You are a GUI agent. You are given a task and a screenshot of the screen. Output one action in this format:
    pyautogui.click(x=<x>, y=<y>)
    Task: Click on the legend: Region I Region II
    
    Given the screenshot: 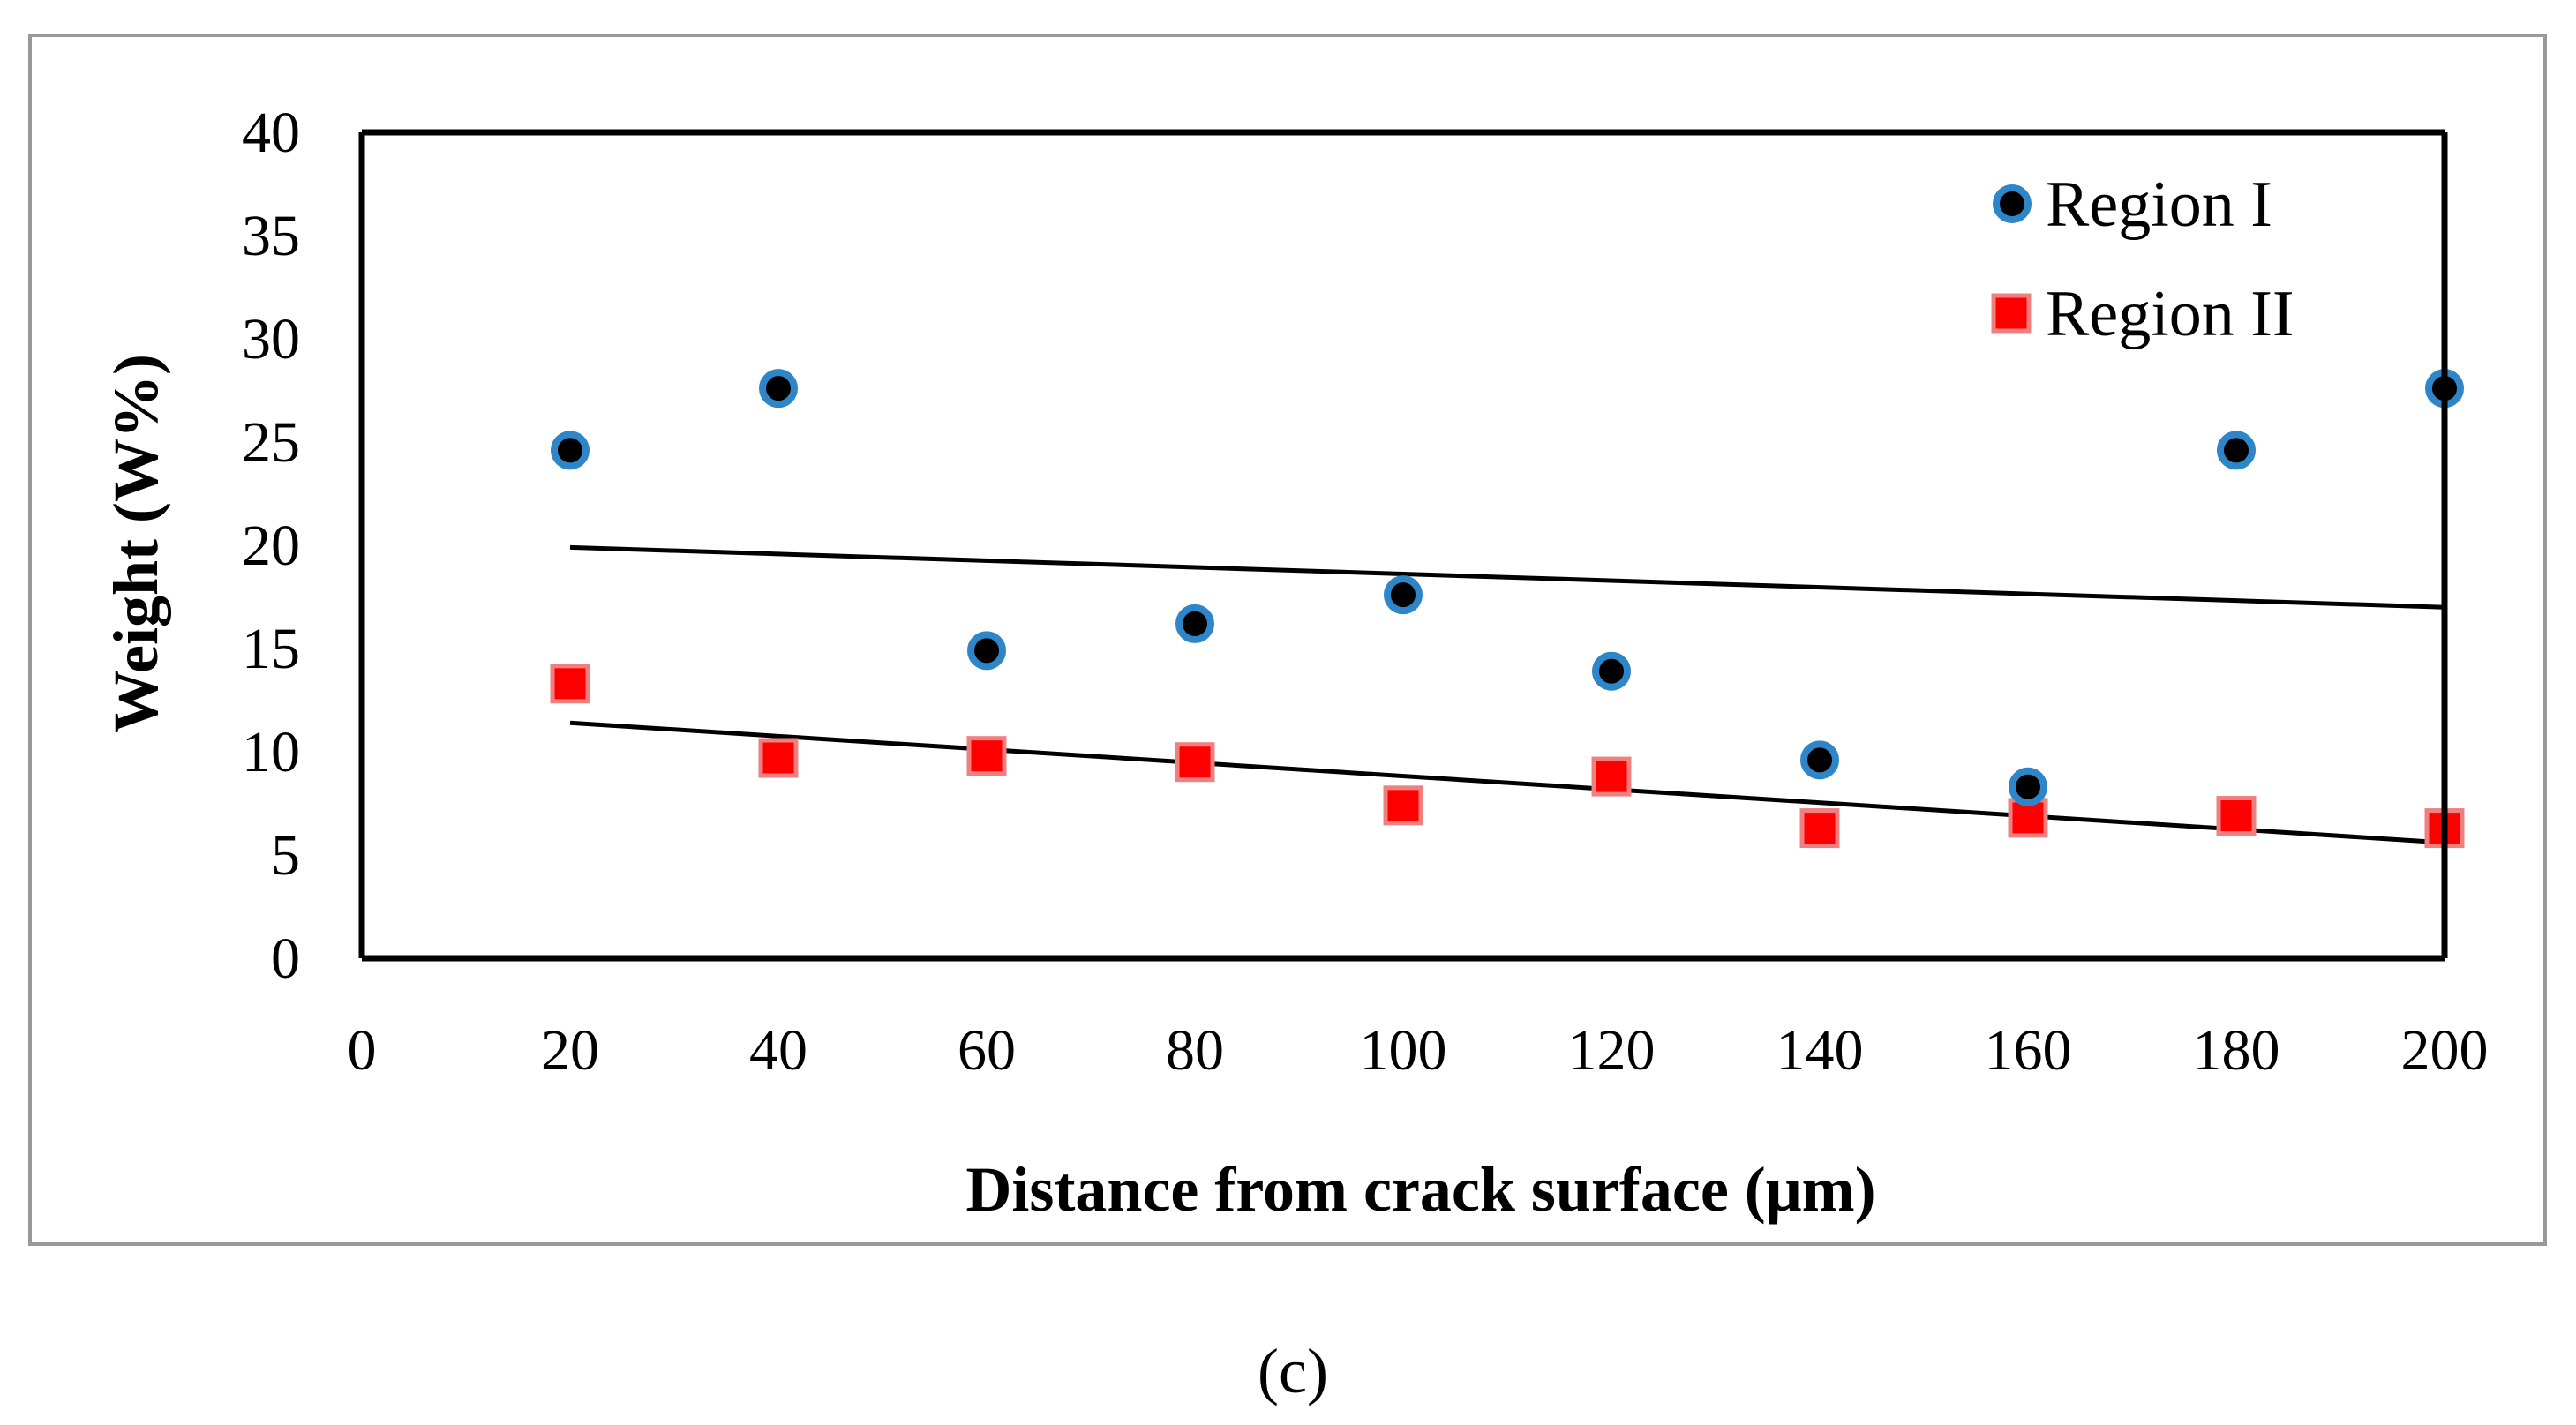 What is the action you would take?
    pyautogui.click(x=2142, y=259)
    